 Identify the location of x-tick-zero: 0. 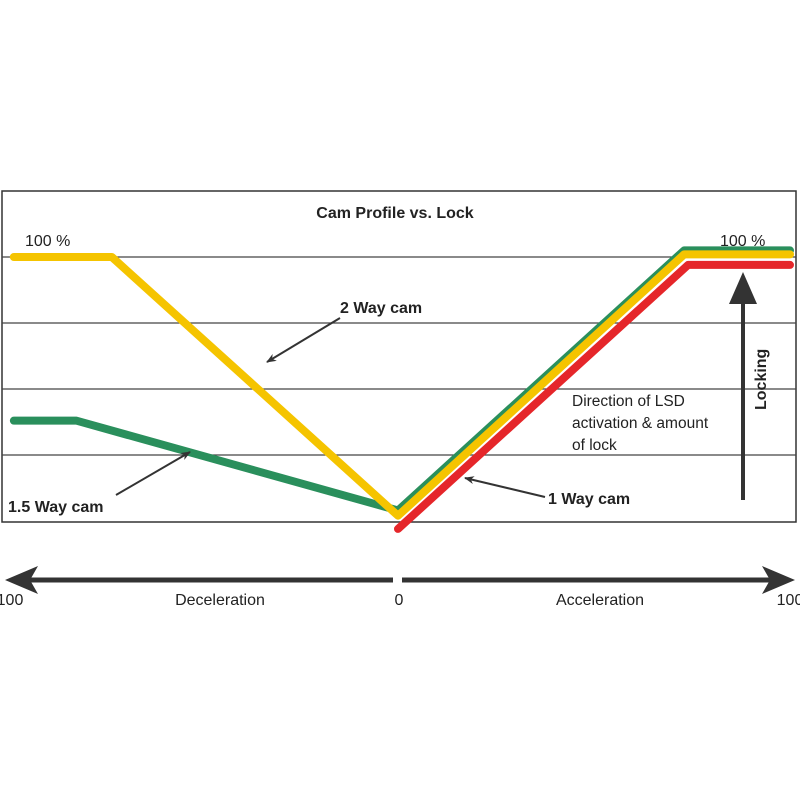
(399, 600).